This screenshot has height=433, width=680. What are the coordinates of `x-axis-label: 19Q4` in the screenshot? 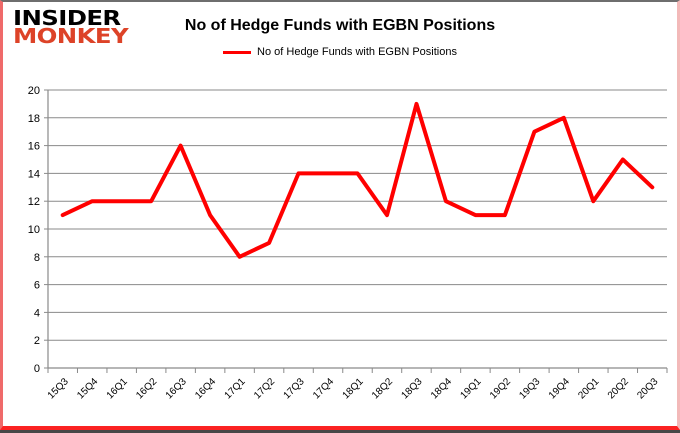 It's located at (559, 388).